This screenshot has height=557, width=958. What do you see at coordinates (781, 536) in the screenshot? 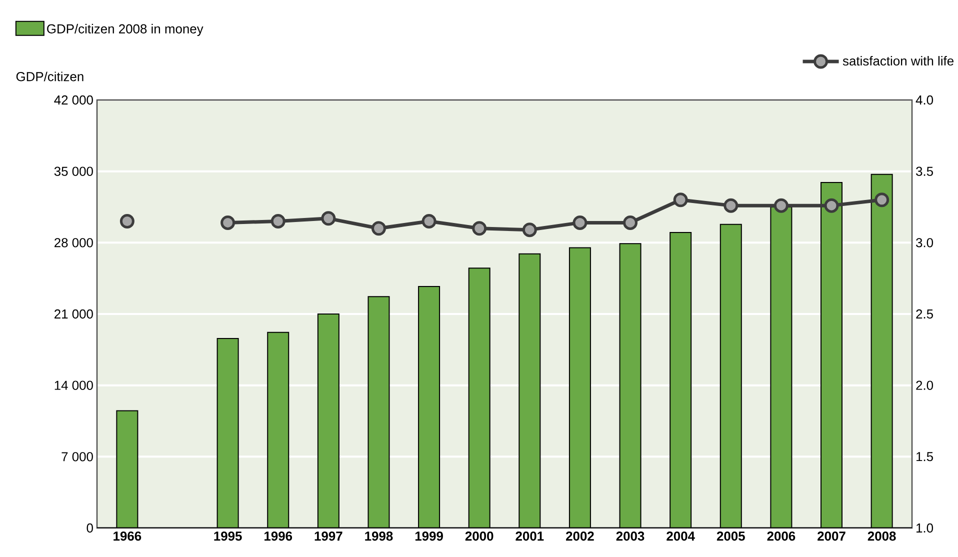
I see `x-tick-label: 2006` at bounding box center [781, 536].